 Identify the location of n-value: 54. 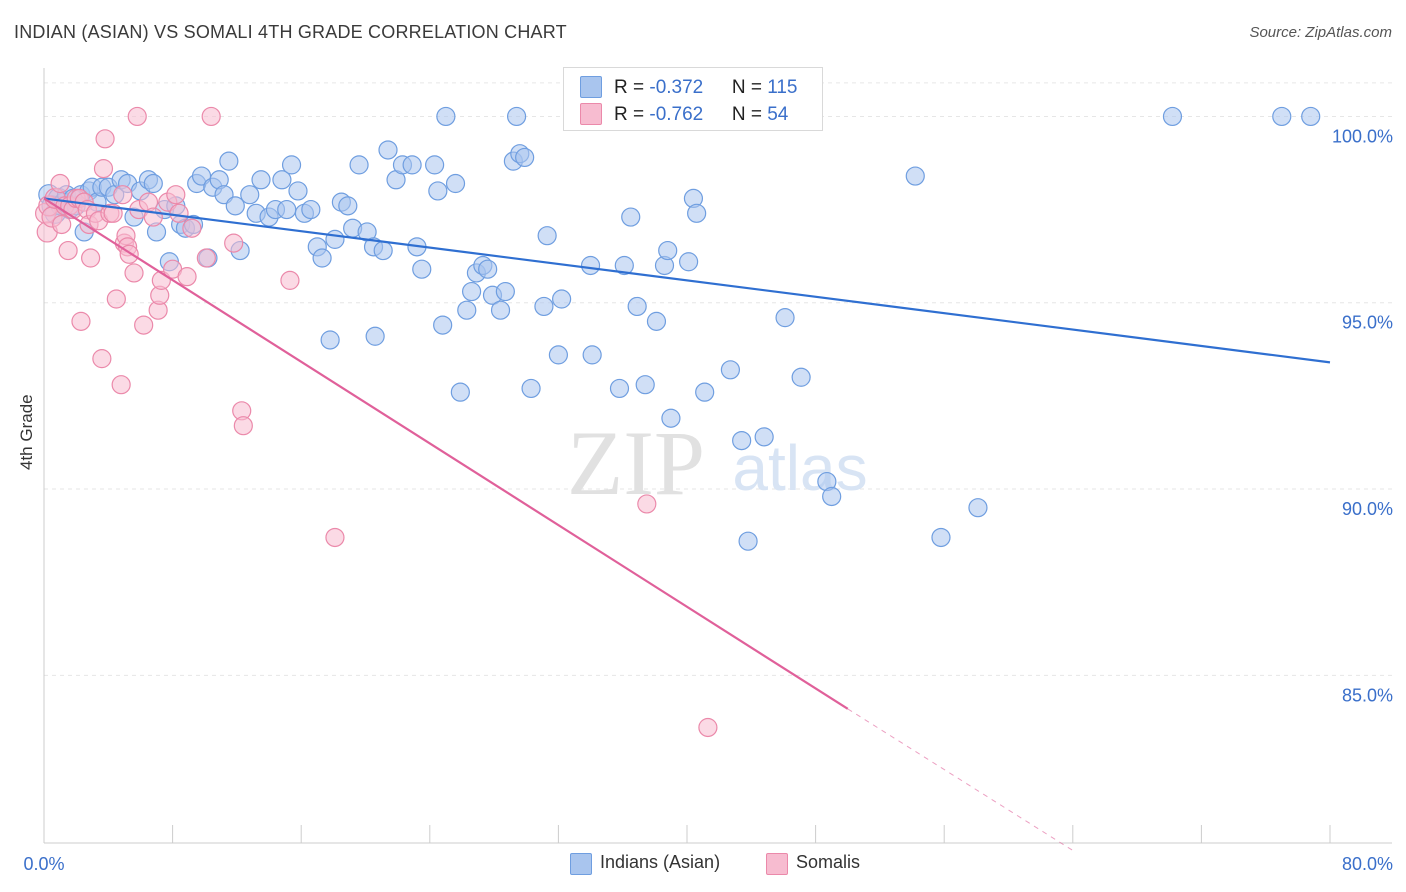
(778, 114).